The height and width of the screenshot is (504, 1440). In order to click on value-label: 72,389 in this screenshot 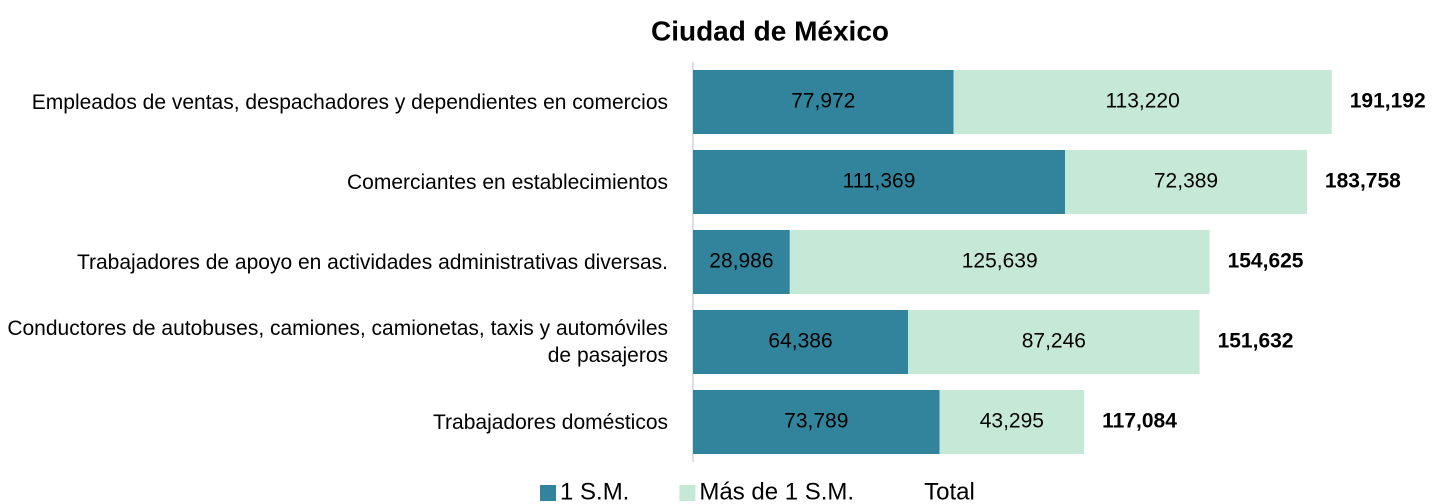, I will do `click(1186, 181)`.